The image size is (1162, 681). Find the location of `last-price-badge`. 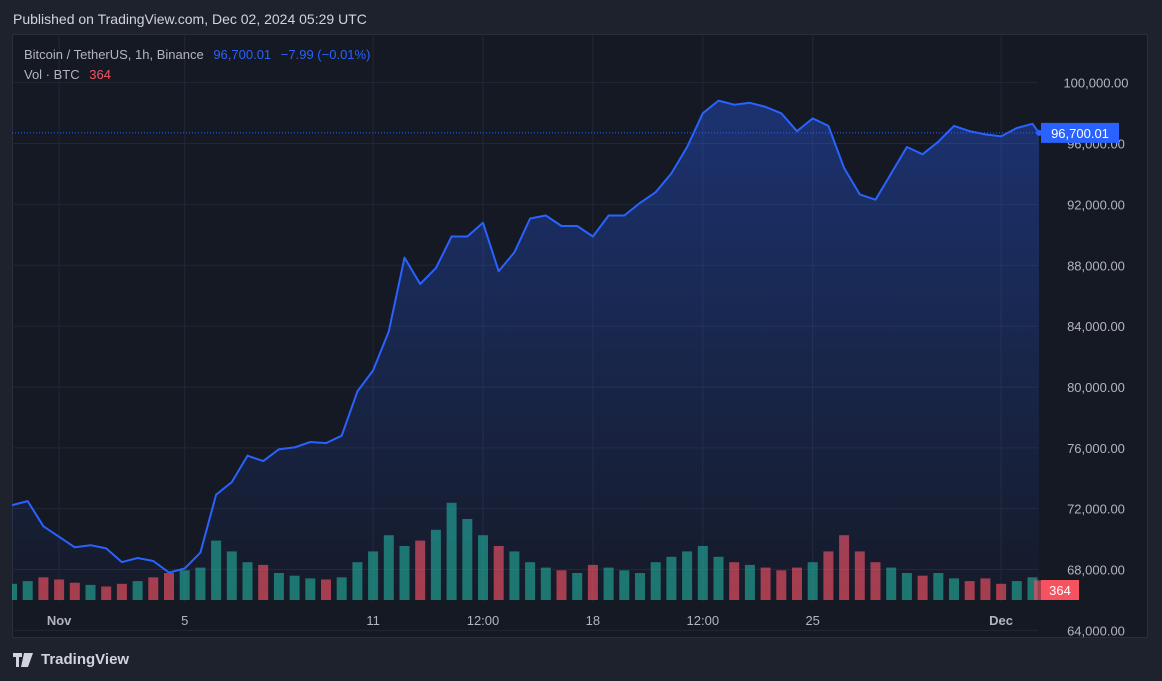

last-price-badge is located at coordinates (1080, 132).